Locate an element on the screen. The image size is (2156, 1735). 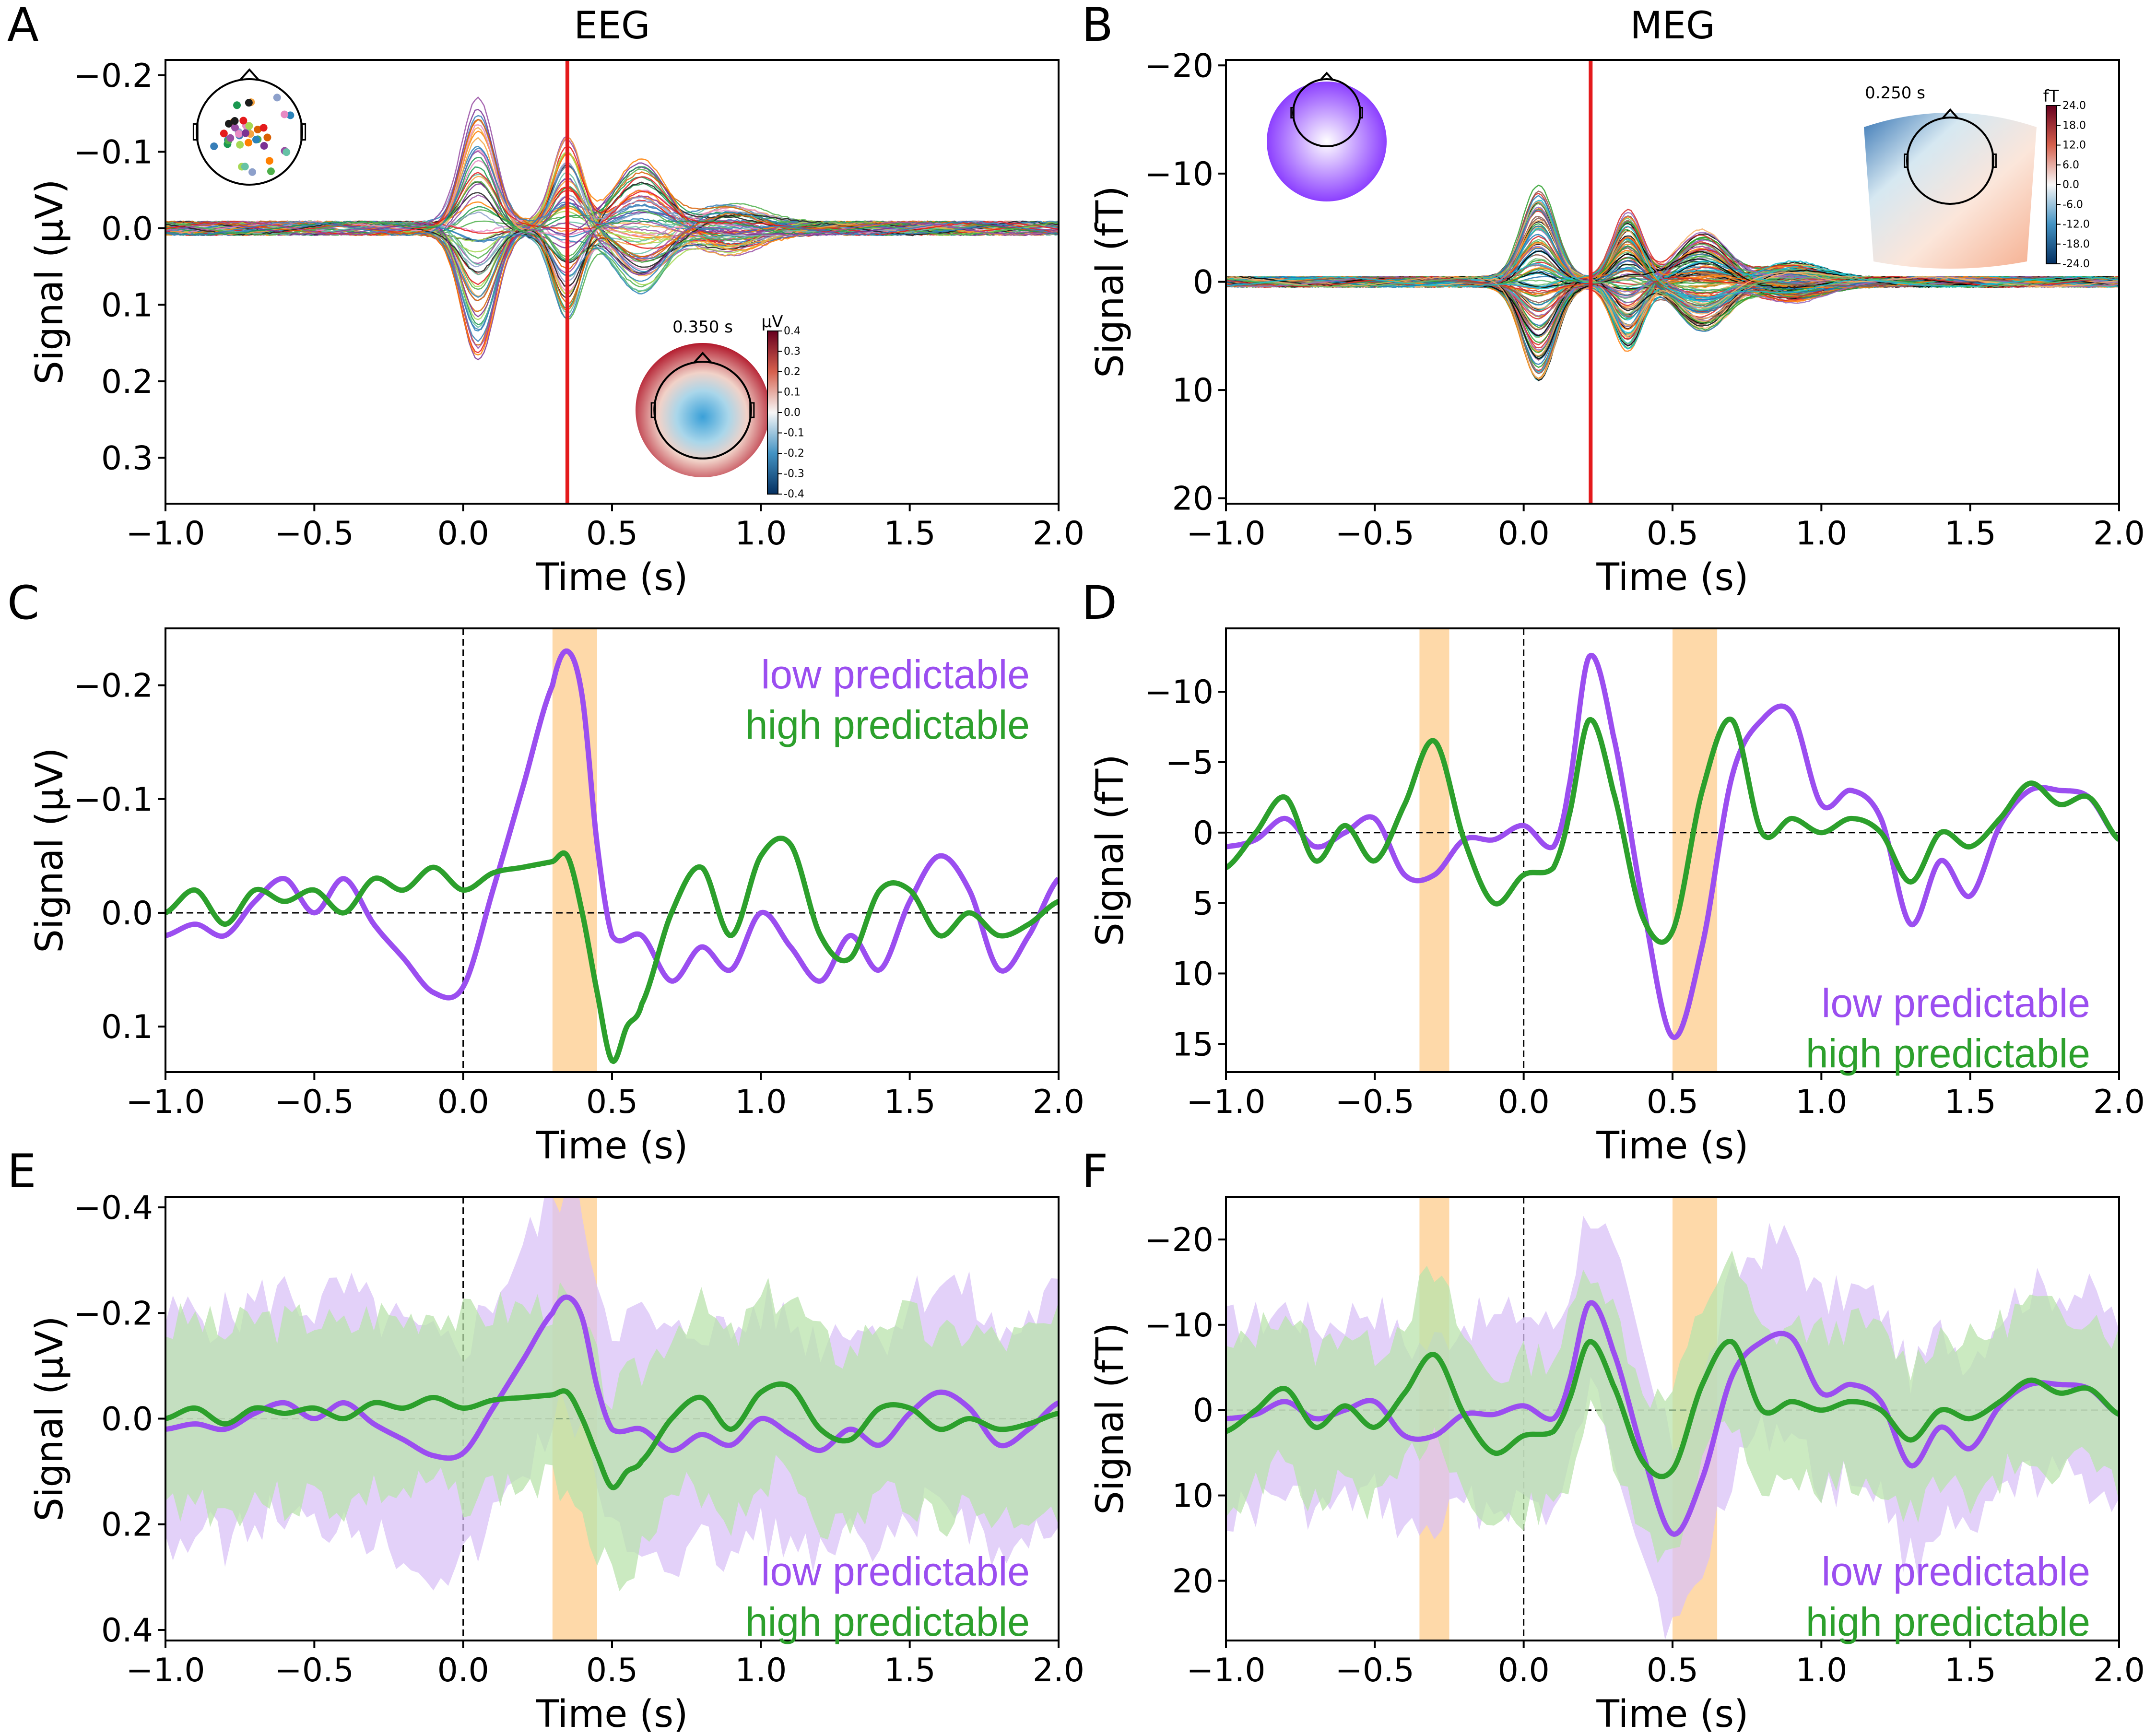
colorbar-label: -6.0 is located at coordinates (2072, 205).